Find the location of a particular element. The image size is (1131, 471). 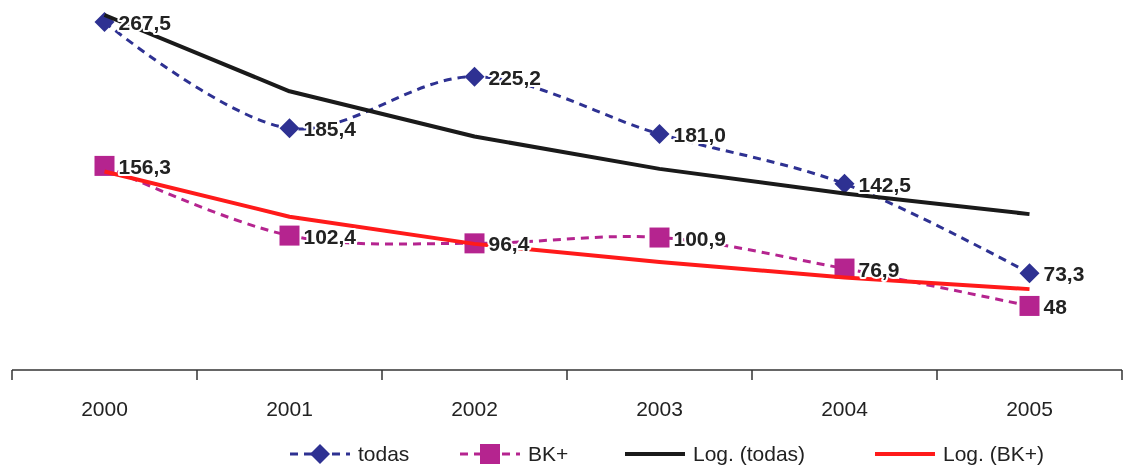

data-label: 73,3 is located at coordinates (1064, 274).